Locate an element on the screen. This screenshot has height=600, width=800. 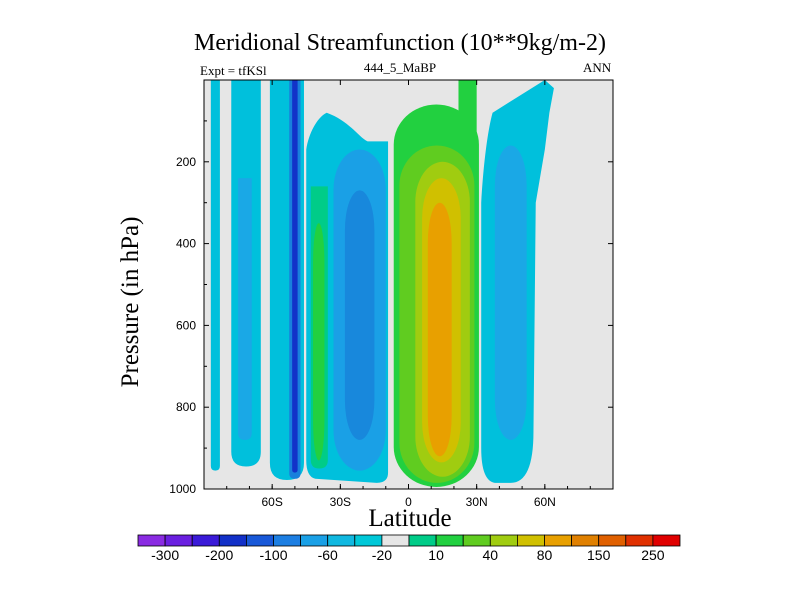
y-tick-label: 600 is located at coordinates (186, 325).